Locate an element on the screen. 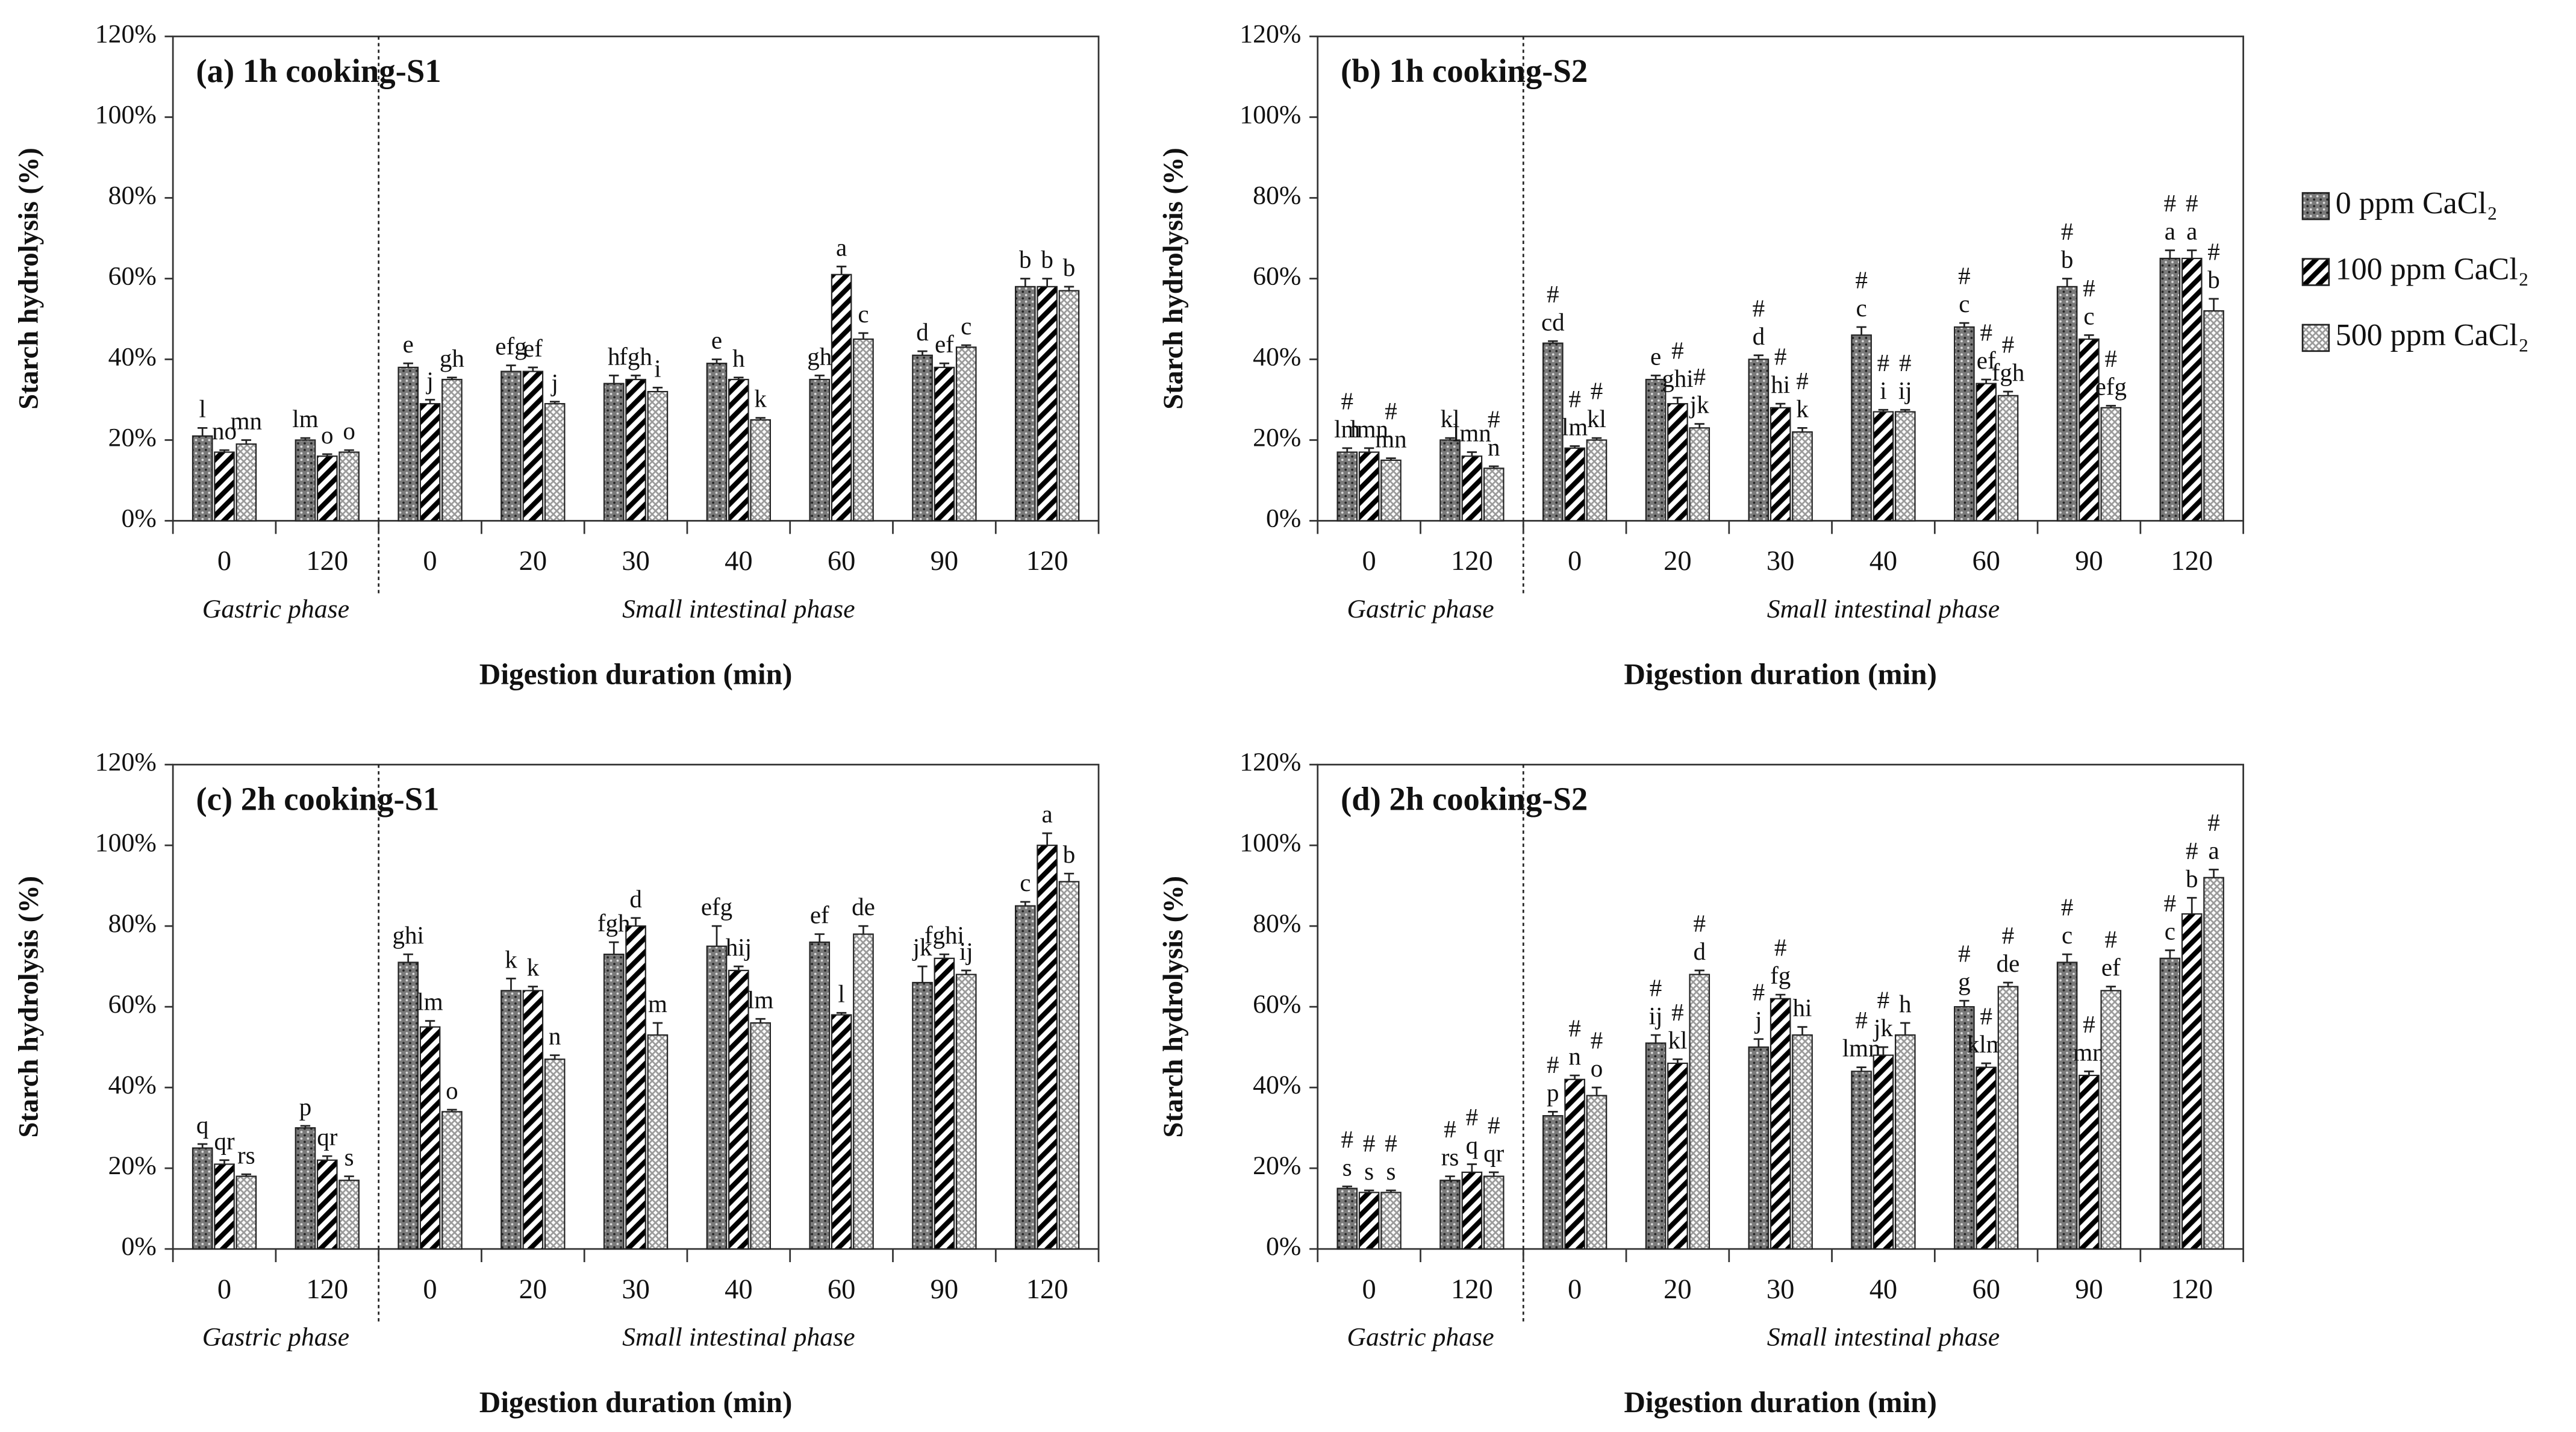 This screenshot has width=2576, height=1432. significance-letter: q is located at coordinates (1472, 1145).